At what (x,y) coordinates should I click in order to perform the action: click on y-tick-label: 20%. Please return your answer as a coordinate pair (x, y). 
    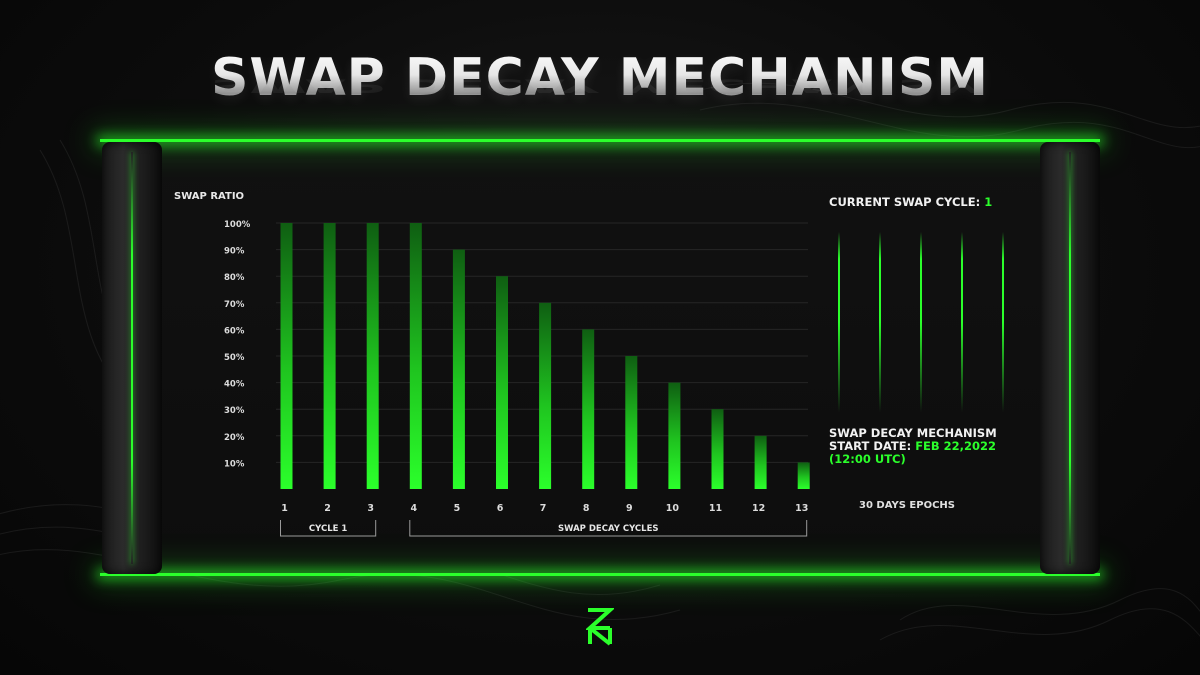
    Looking at the image, I should click on (234, 438).